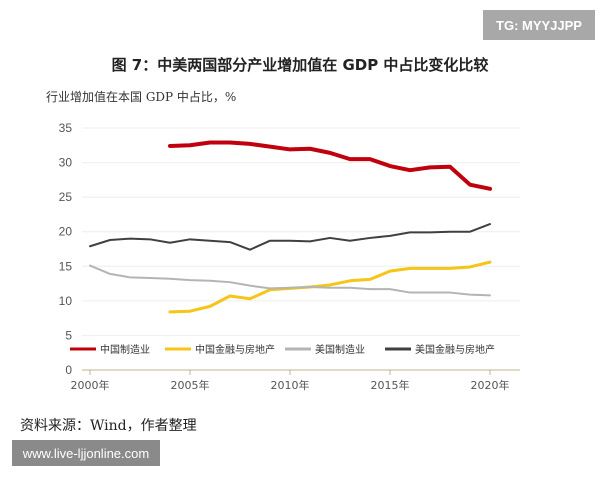 This screenshot has width=600, height=480. What do you see at coordinates (390, 385) in the screenshot?
I see `x-tick-label: 2015年` at bounding box center [390, 385].